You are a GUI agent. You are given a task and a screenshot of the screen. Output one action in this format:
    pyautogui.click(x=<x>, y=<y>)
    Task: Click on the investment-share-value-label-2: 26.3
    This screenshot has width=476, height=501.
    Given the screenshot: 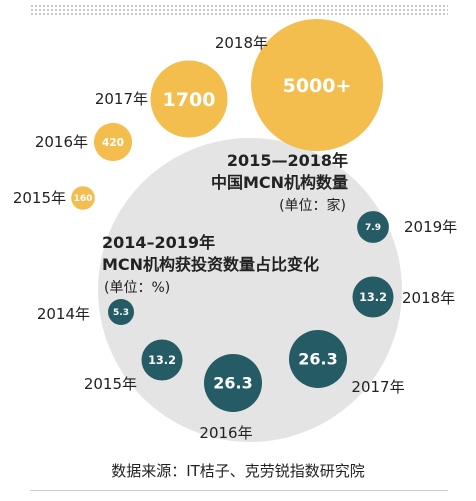 What is the action you would take?
    pyautogui.click(x=232, y=383)
    